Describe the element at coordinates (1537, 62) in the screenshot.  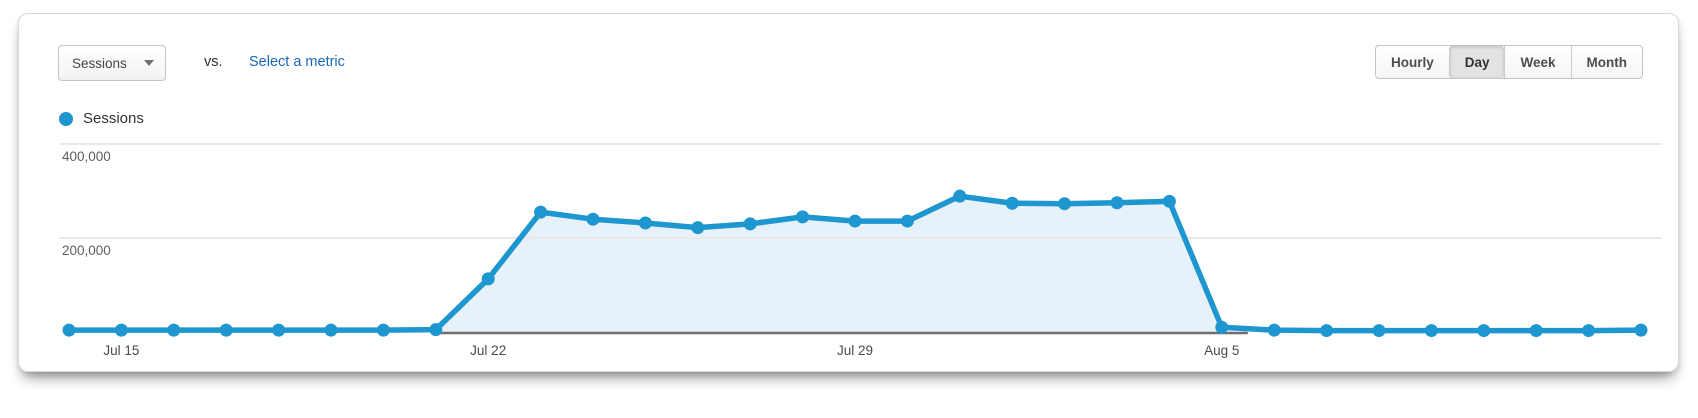
I see `interval-button-week: Week` at that location.